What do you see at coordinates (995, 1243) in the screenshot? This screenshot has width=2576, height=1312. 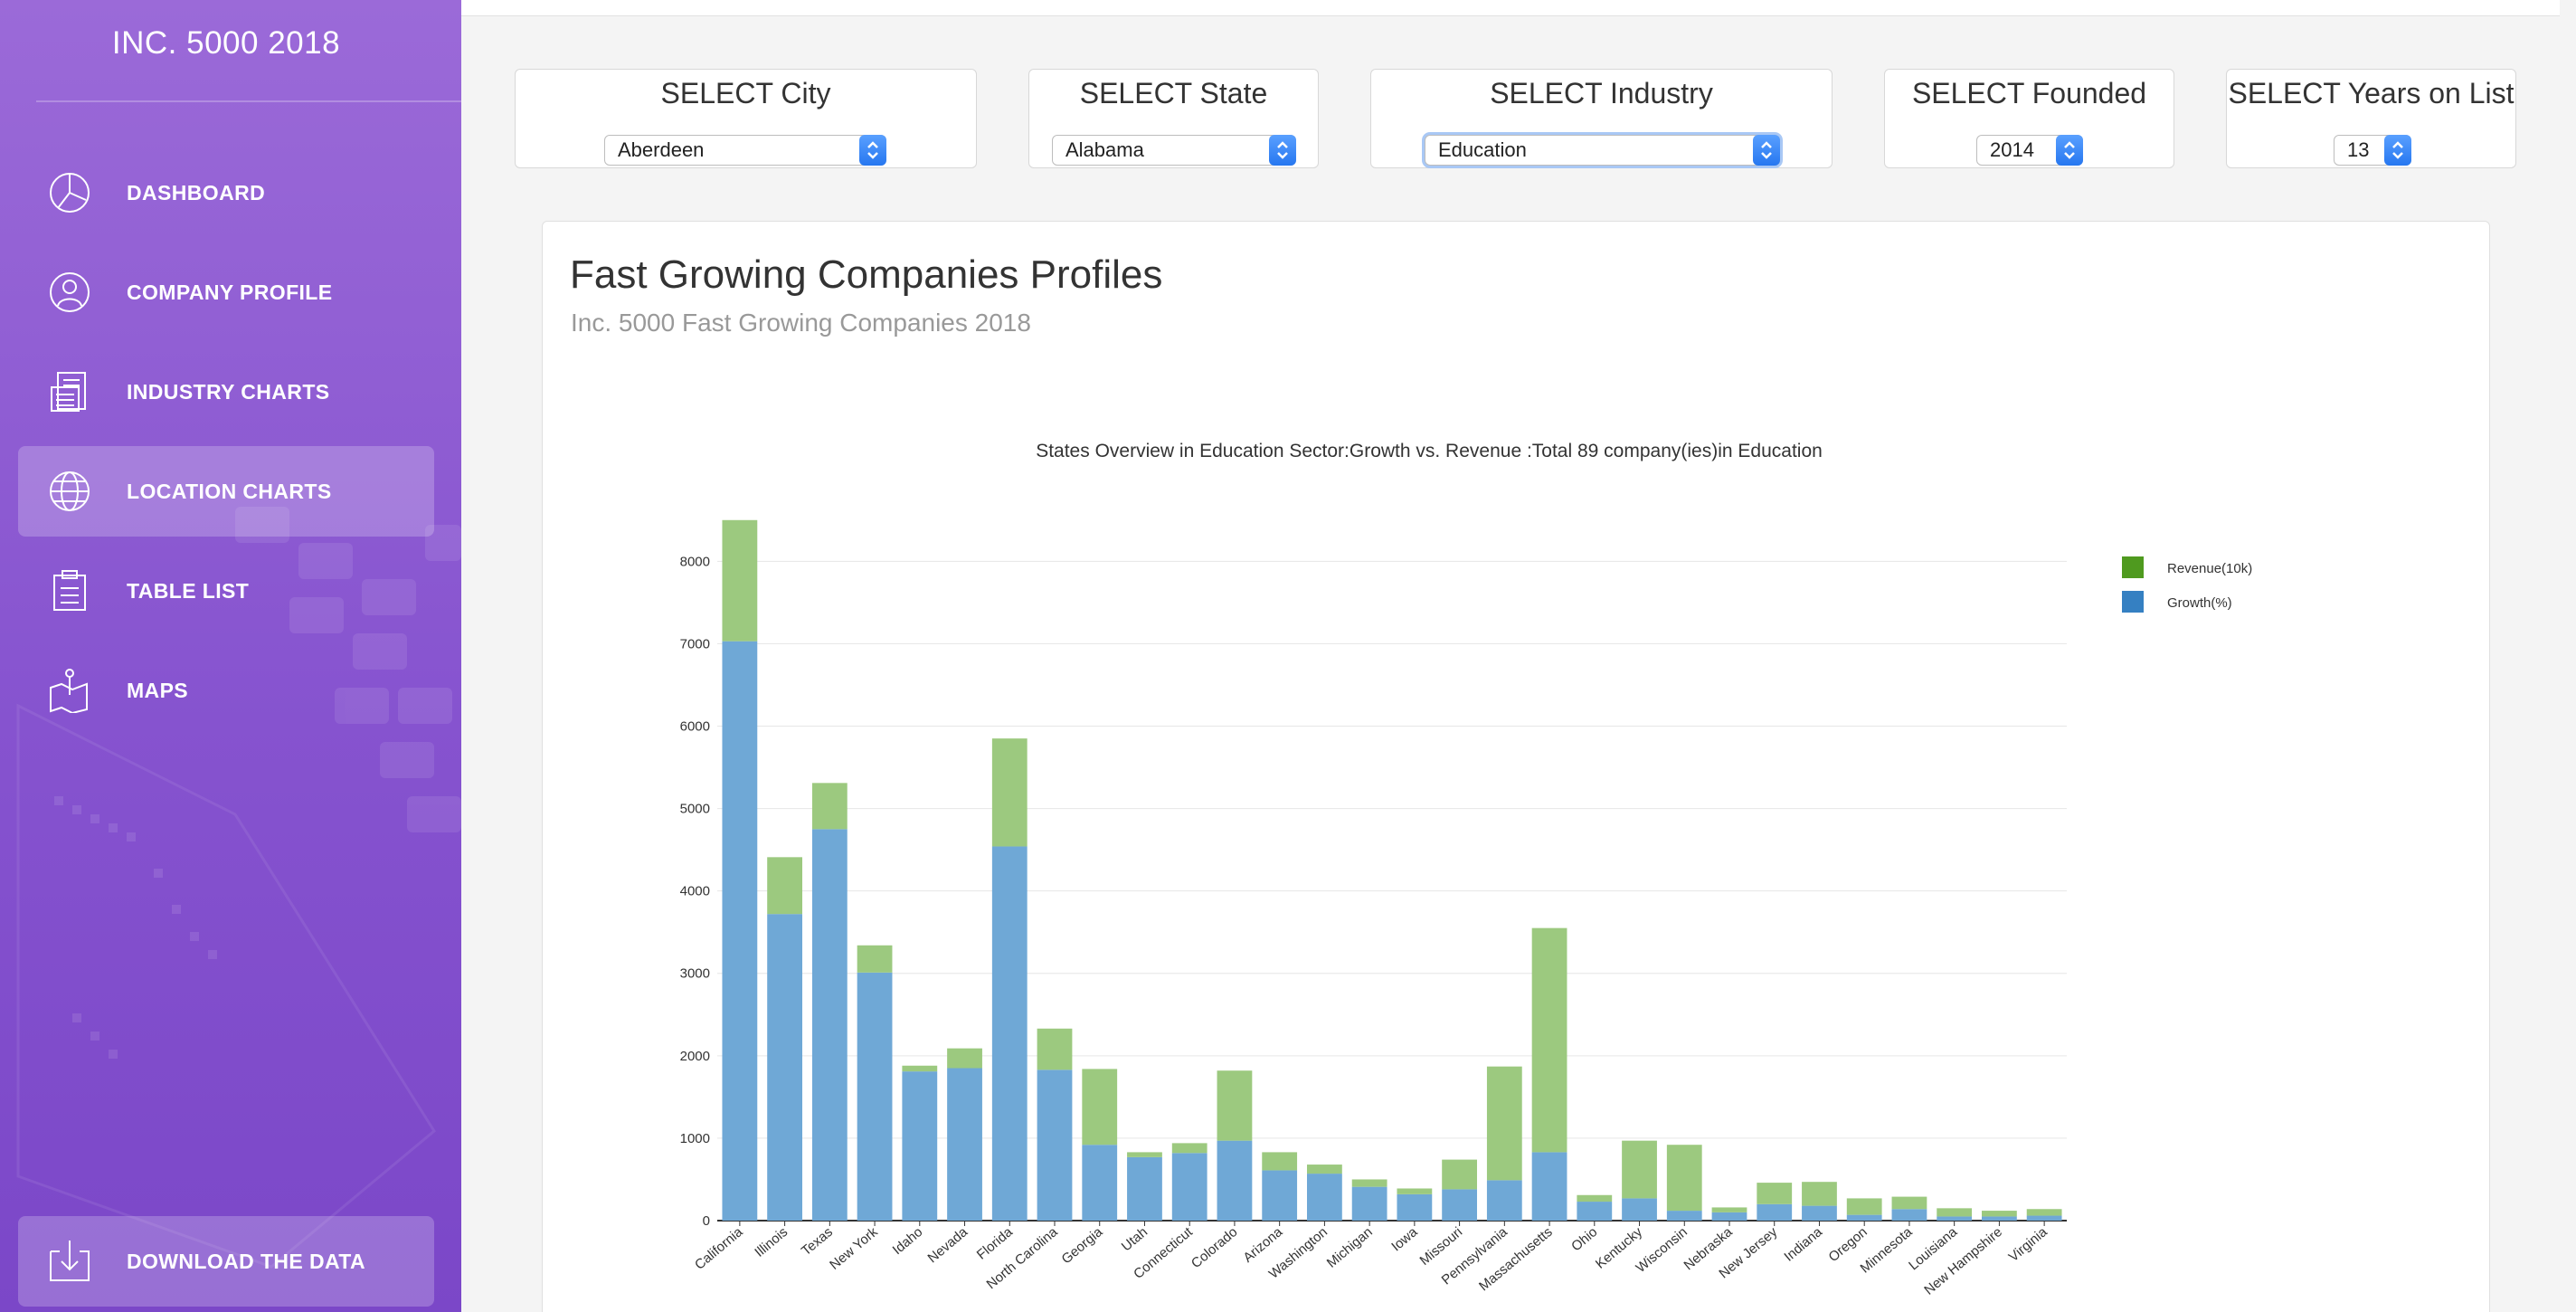 I see `x-tick-label: Florida` at bounding box center [995, 1243].